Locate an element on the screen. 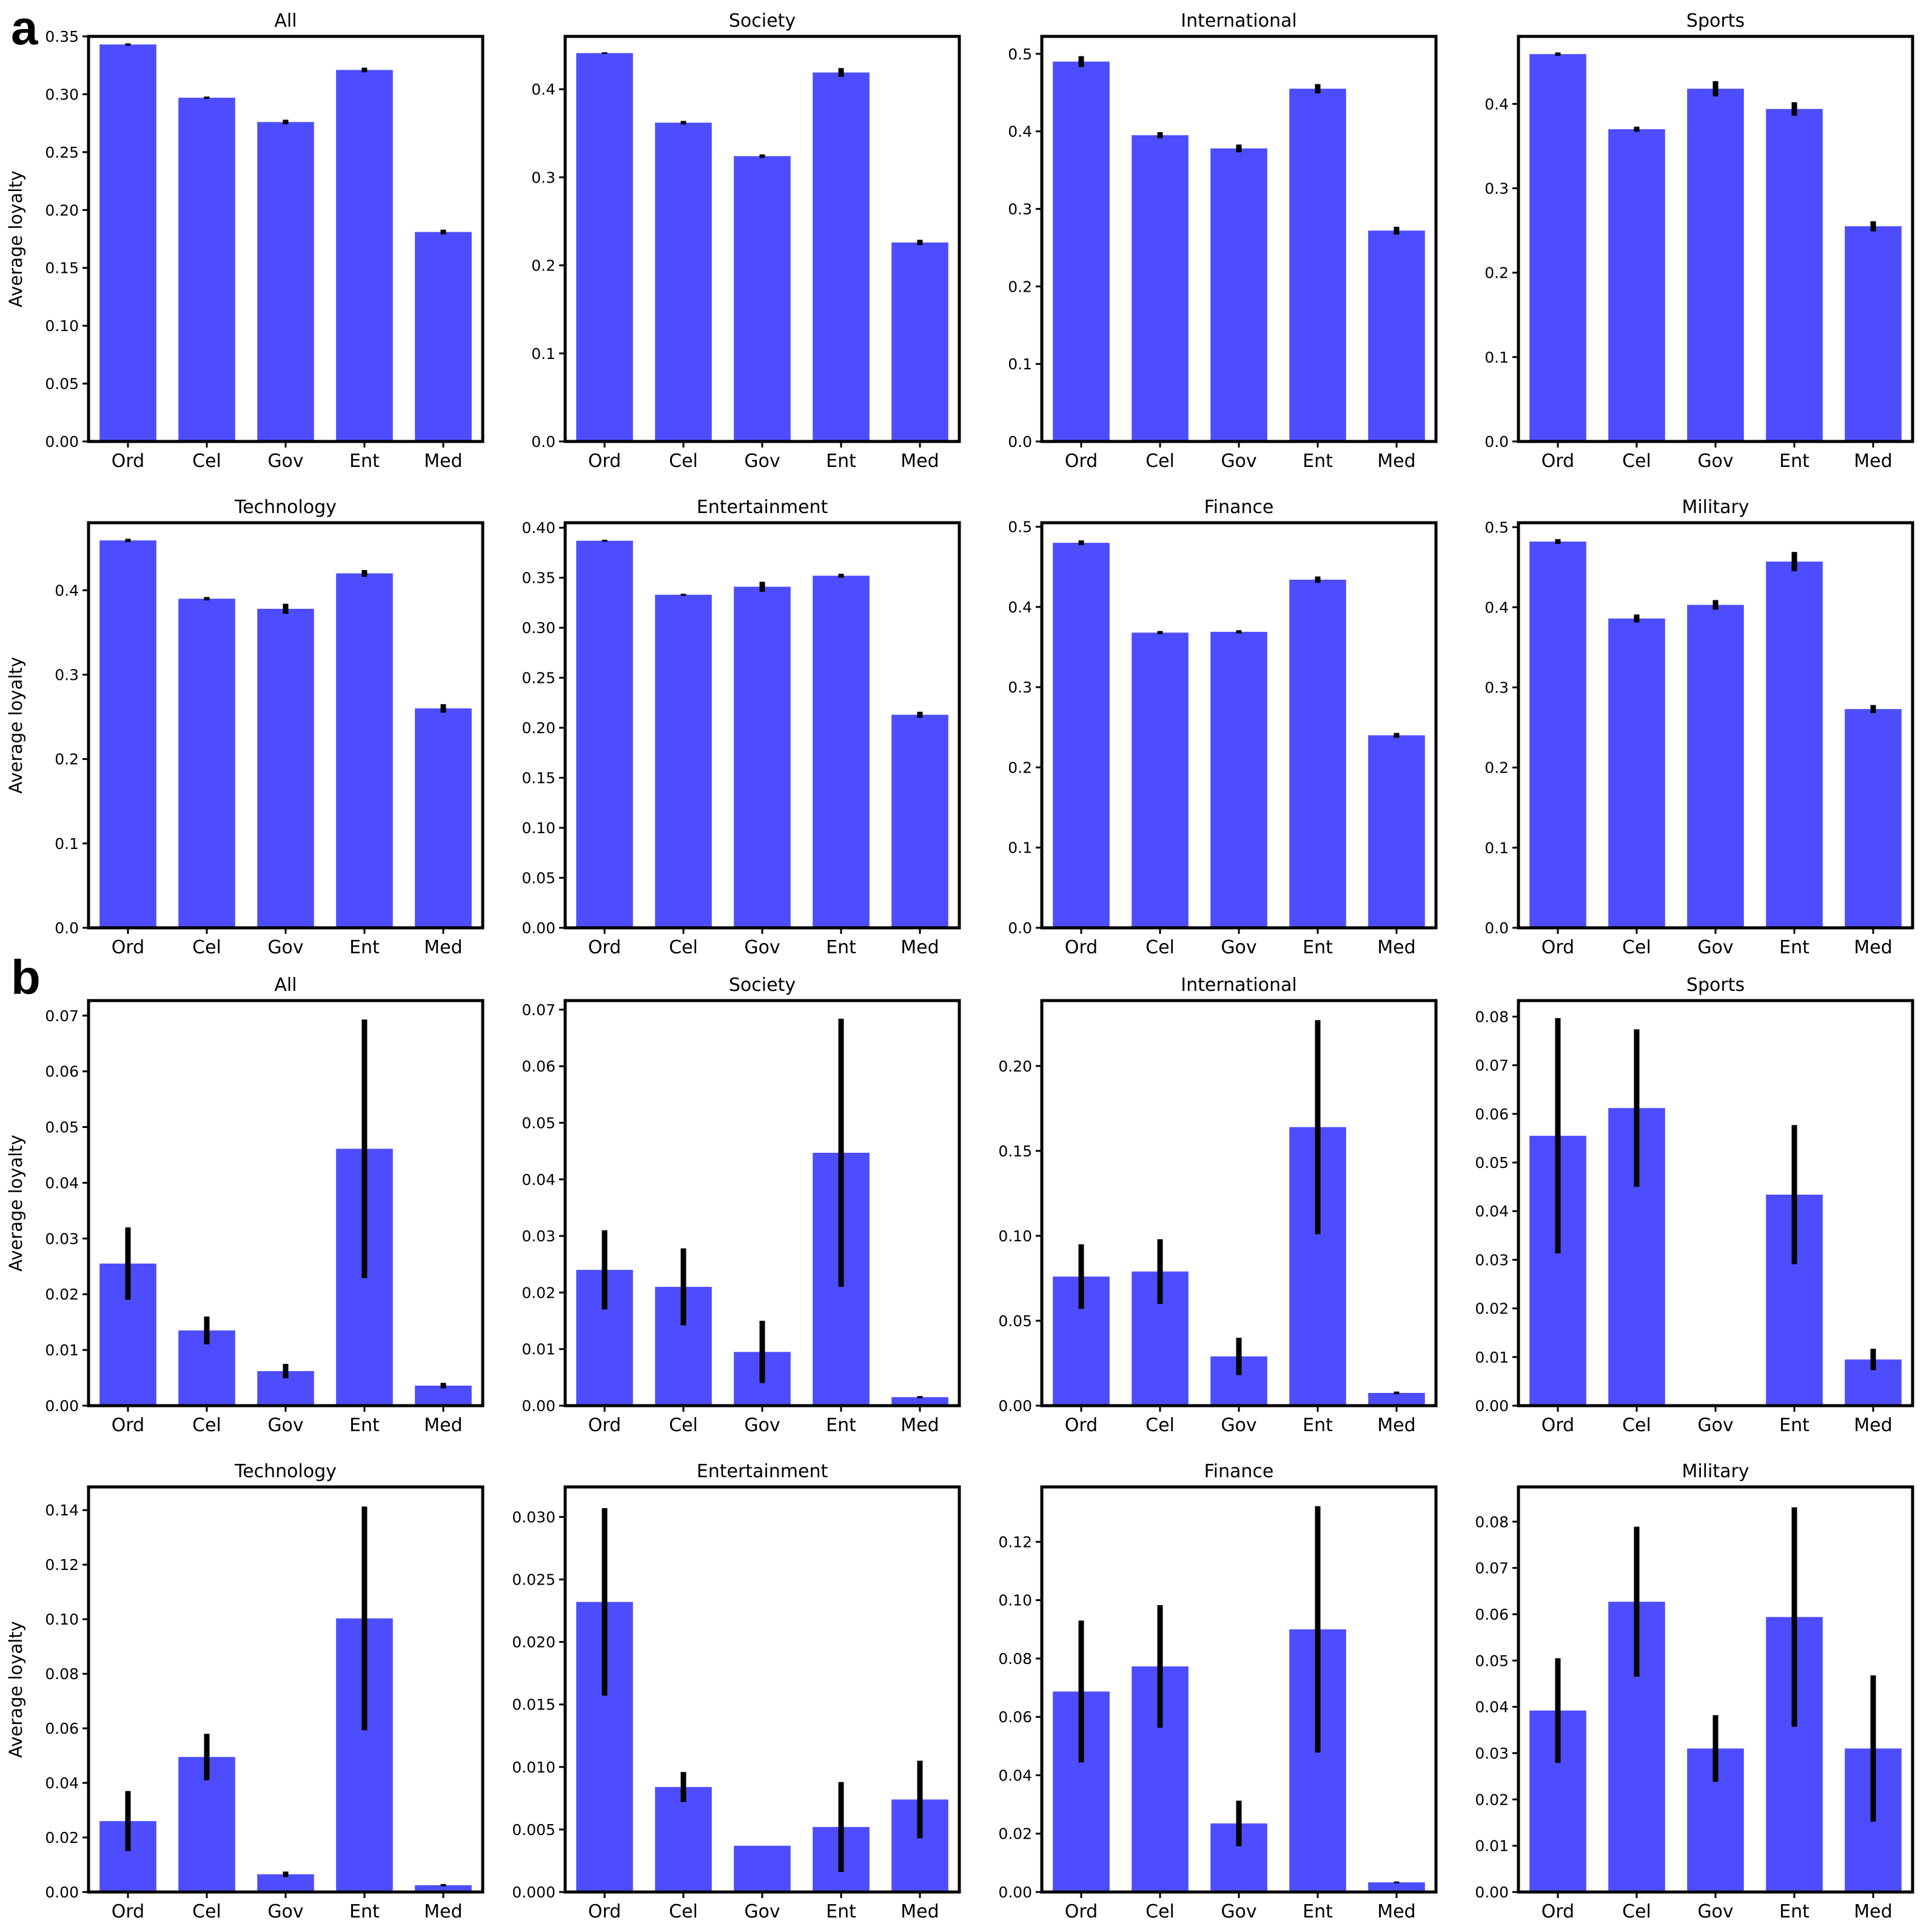 The image size is (1932, 1929). chart-7: Finance 0.0 0.1 0.2 0.3 0.4 0.5 Ord Cel Gov Ent Med is located at coordinates (1223, 727).